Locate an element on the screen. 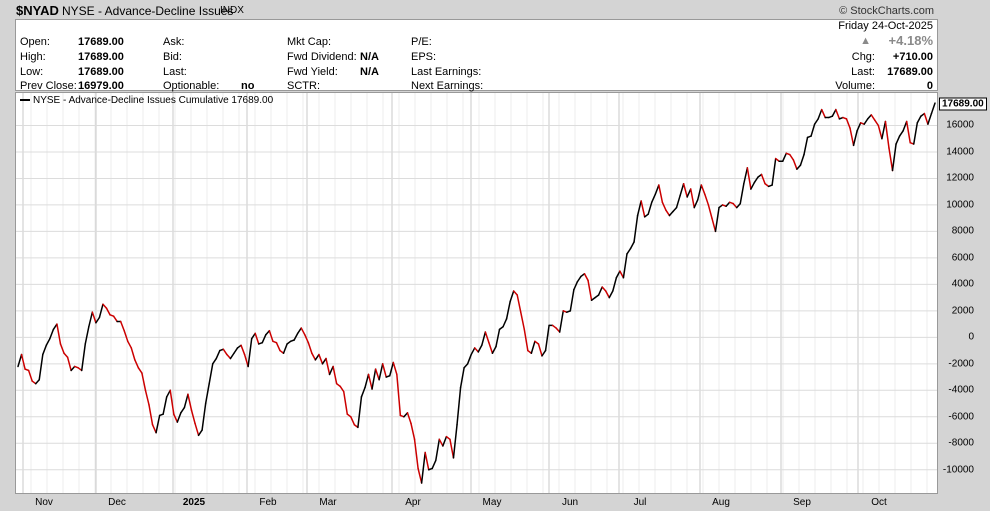  y-tick-label: 12000 is located at coordinates (960, 178).